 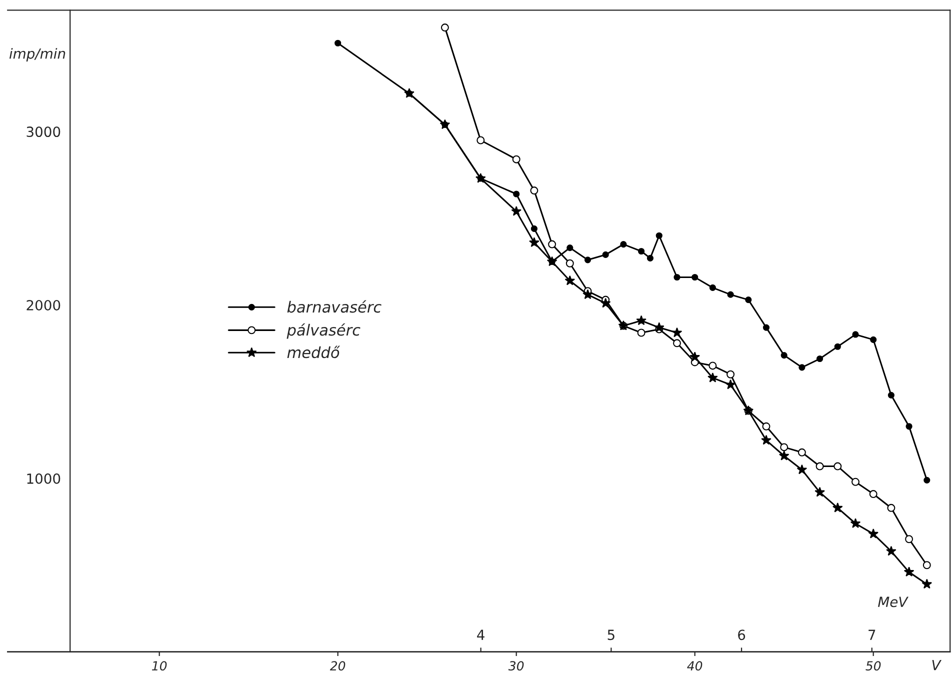 What do you see at coordinates (37, 55) in the screenshot?
I see `y-axis-title: imp/min` at bounding box center [37, 55].